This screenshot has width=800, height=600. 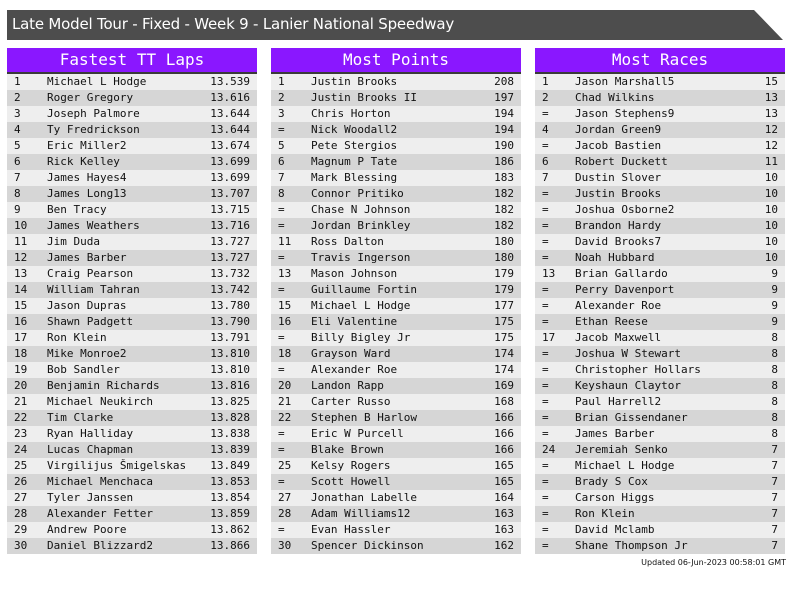 I want to click on table-row: 3 Joseph Palmore 13.644, so click(x=132, y=114).